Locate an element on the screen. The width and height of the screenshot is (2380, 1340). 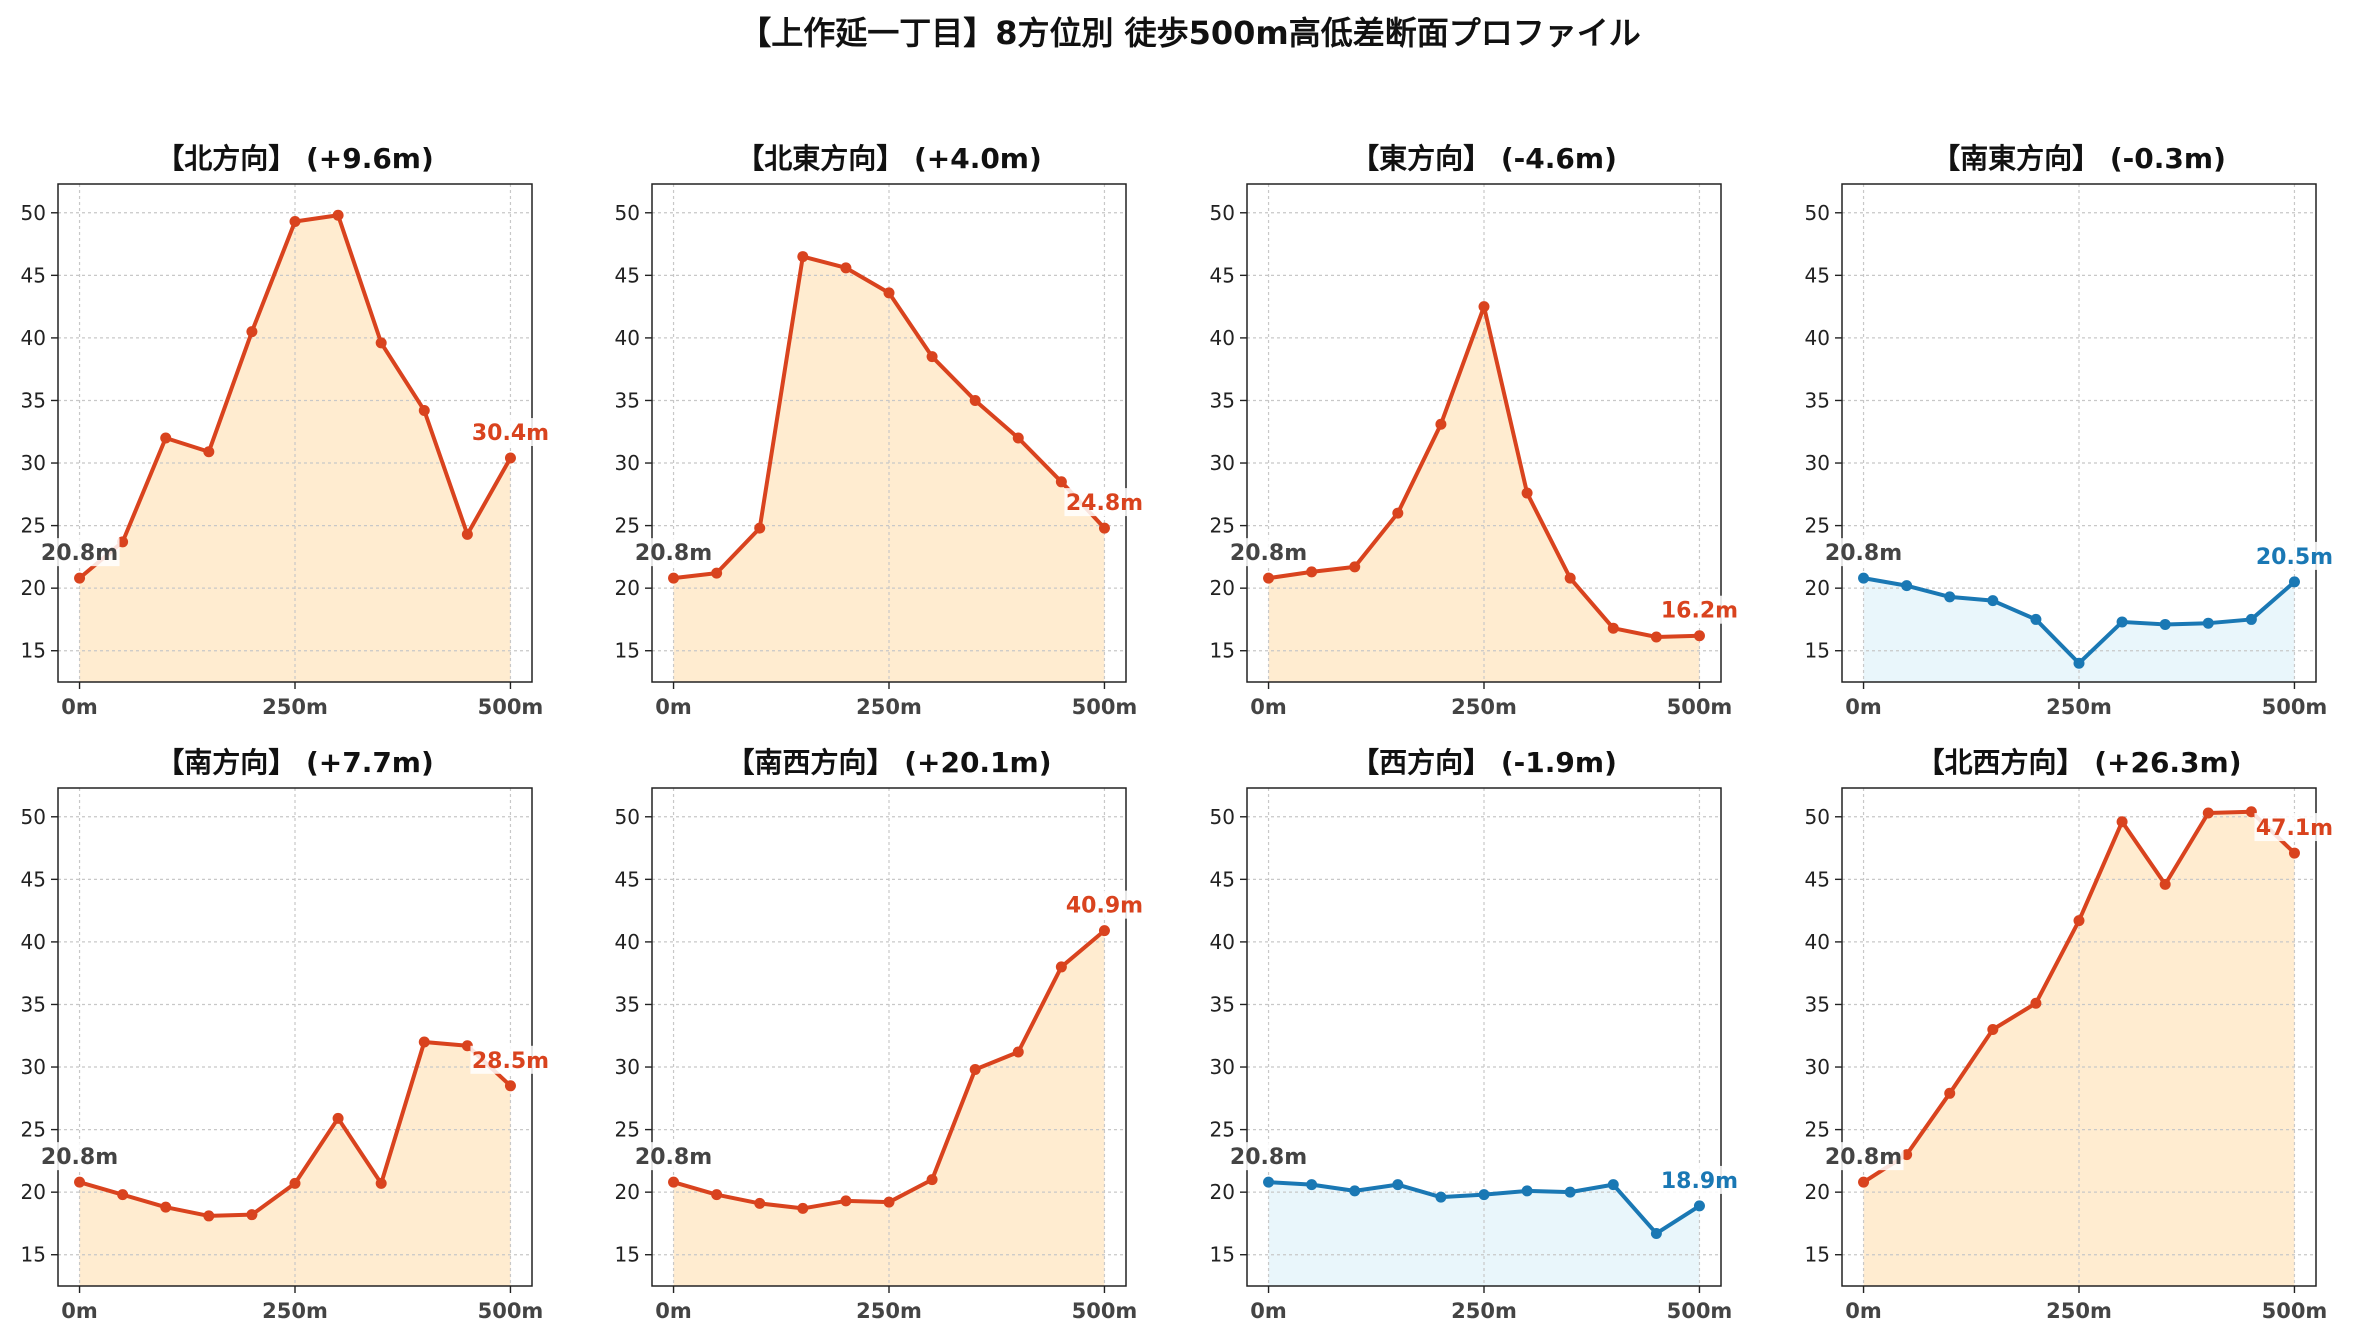
end-elevation-label: 30.4m is located at coordinates (510, 433).